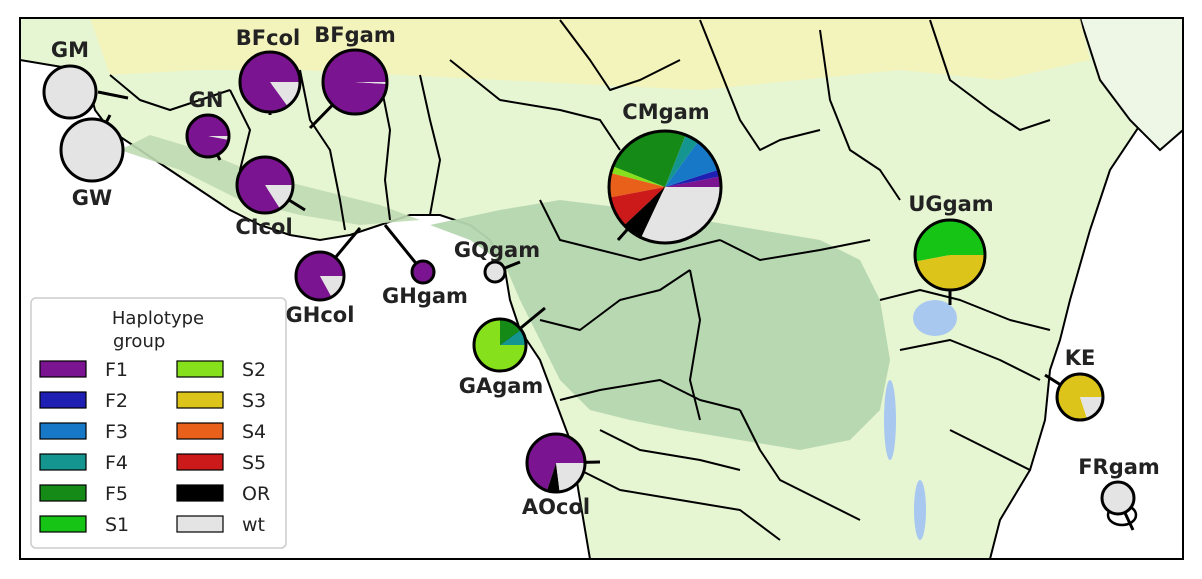 This screenshot has height=579, width=1202. What do you see at coordinates (890, 420) in the screenshot?
I see `lake-tanganyika` at bounding box center [890, 420].